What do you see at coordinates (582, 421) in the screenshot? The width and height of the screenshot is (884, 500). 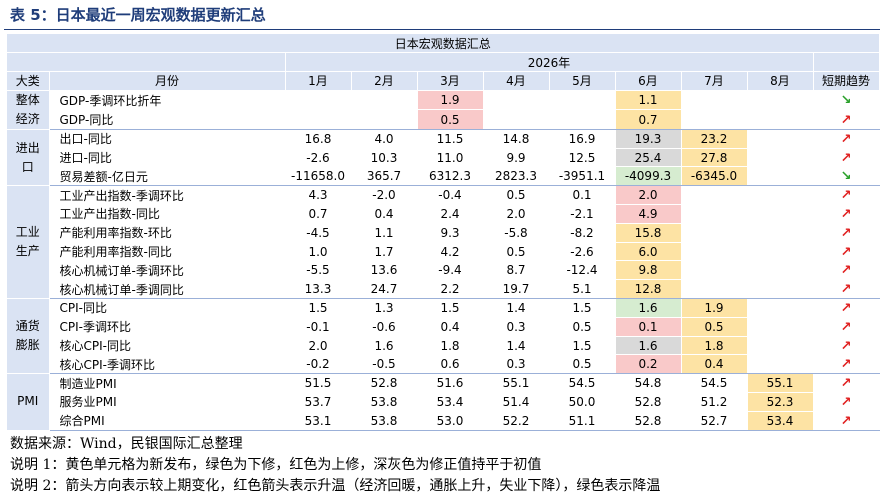 I see `value-cell: 51.1` at bounding box center [582, 421].